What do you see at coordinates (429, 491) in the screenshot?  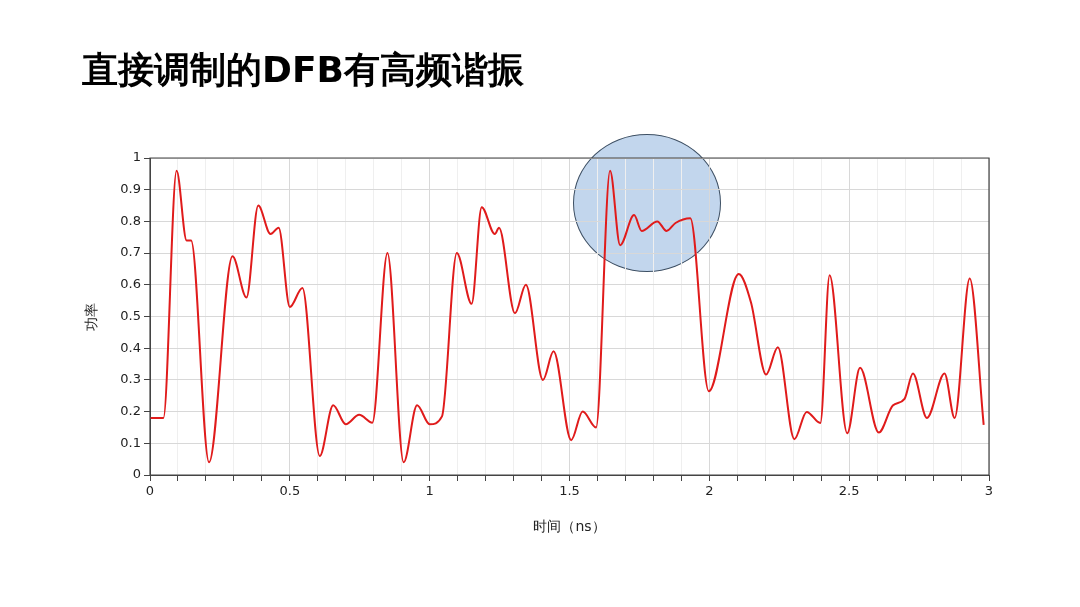 I see `x-tick-label: 1` at bounding box center [429, 491].